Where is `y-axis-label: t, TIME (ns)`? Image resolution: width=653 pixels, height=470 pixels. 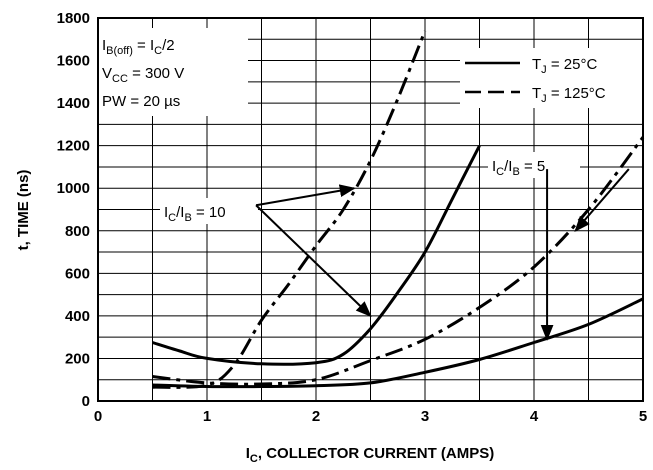 y-axis-label: t, TIME (ns) is located at coordinates (23, 210).